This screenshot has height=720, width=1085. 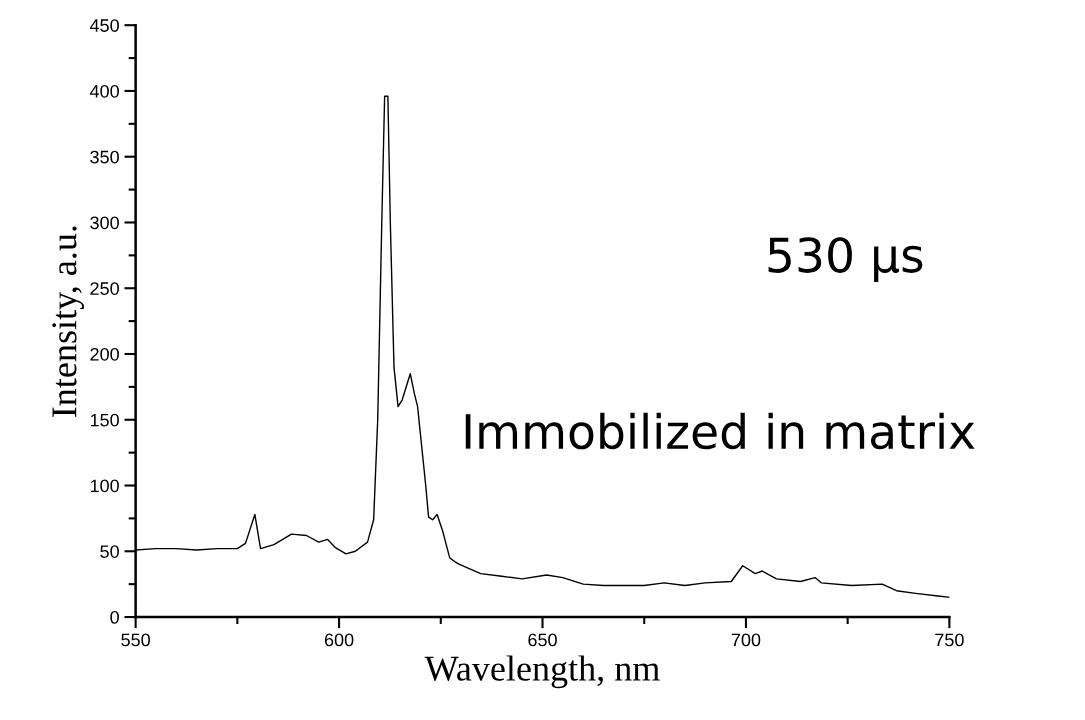 What do you see at coordinates (104, 223) in the screenshot?
I see `y-tick-label: 300` at bounding box center [104, 223].